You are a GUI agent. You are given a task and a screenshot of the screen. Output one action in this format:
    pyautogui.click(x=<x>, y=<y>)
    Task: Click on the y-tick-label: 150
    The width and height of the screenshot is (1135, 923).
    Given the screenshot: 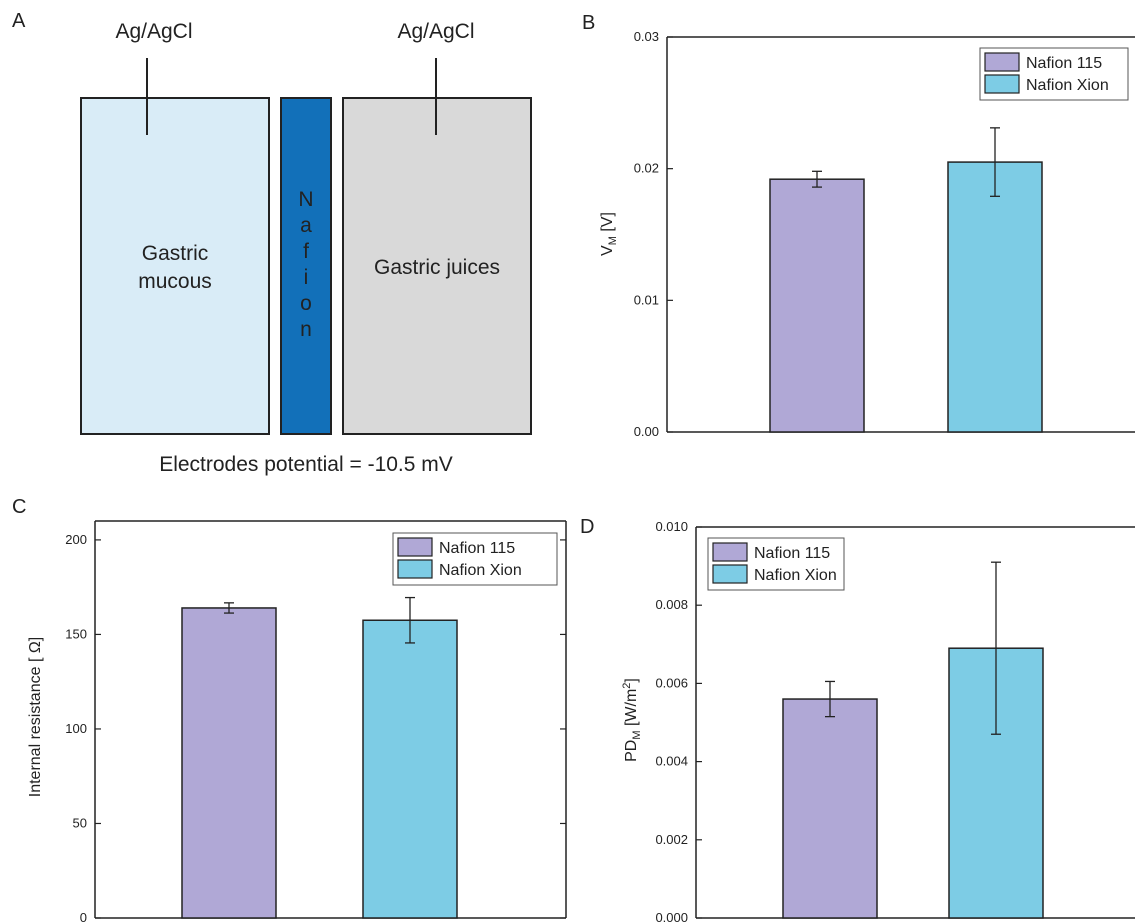 What is the action you would take?
    pyautogui.click(x=76, y=633)
    